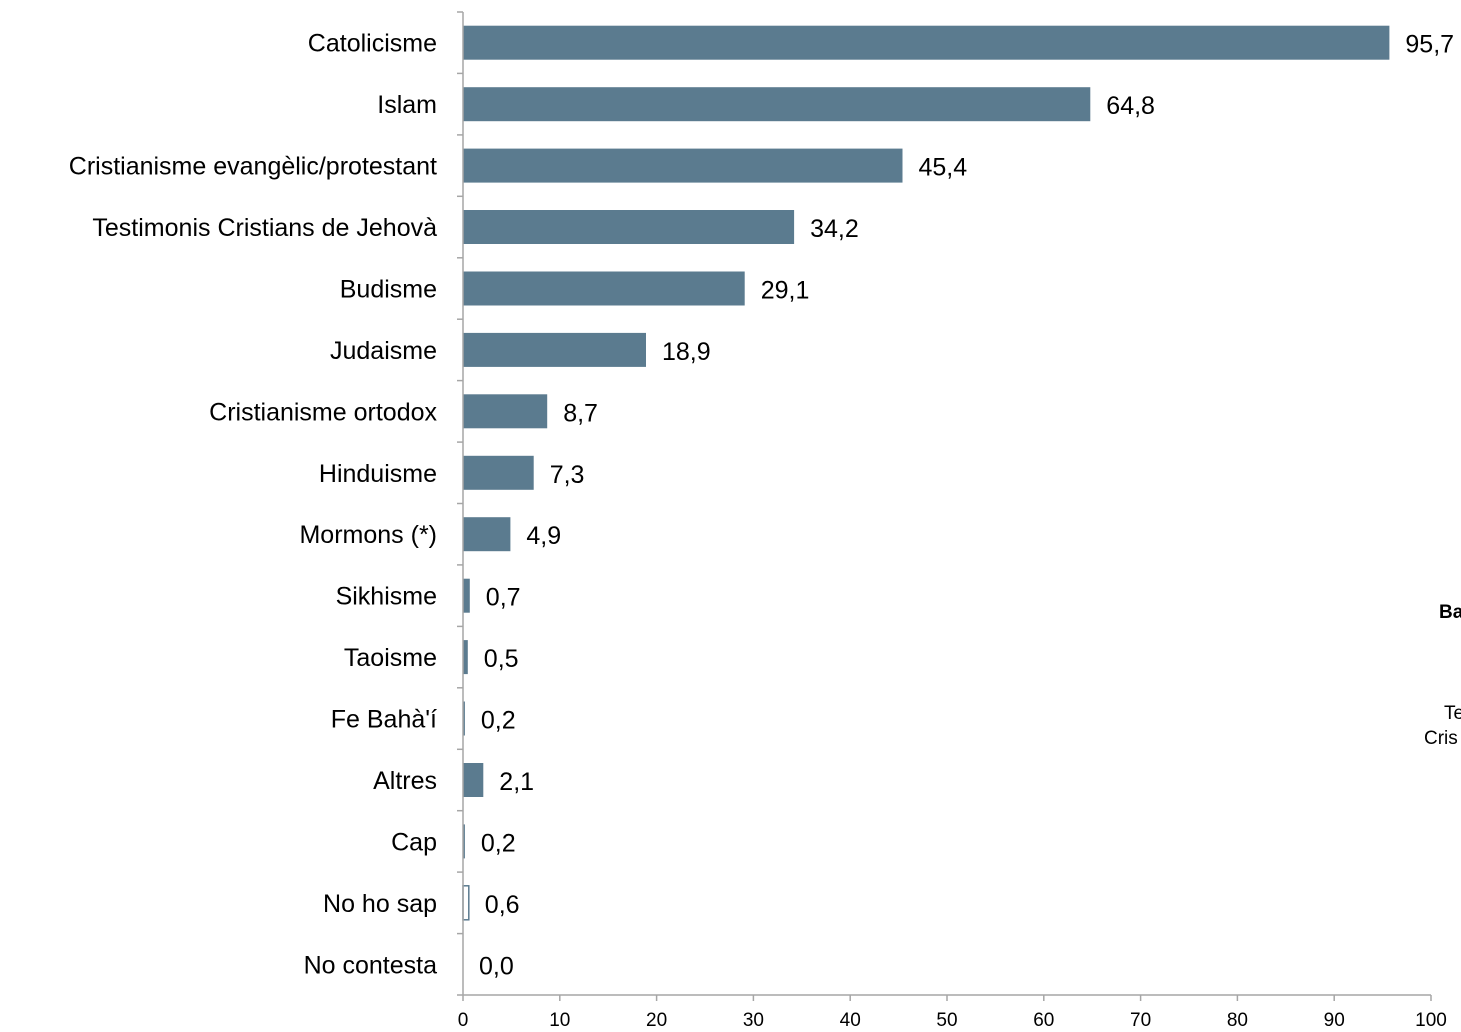  What do you see at coordinates (498, 721) in the screenshot?
I see `value-label-12: 0,2` at bounding box center [498, 721].